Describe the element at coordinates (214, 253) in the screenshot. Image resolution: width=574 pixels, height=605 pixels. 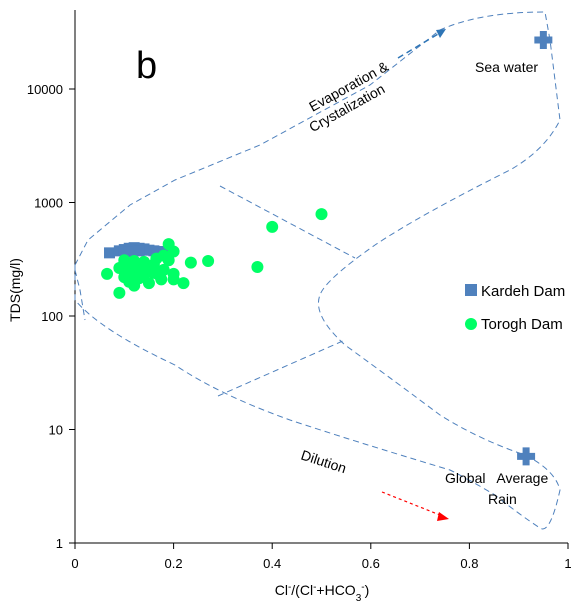
I see `series-torogh-dam` at that location.